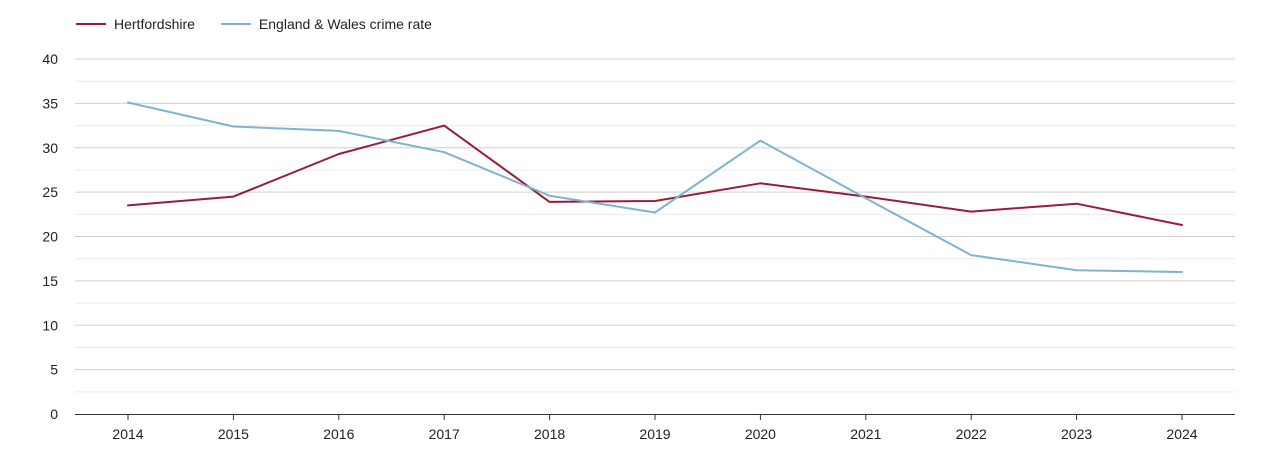 This screenshot has width=1270, height=450. I want to click on data-point-hertfordshire-2015, so click(233, 197).